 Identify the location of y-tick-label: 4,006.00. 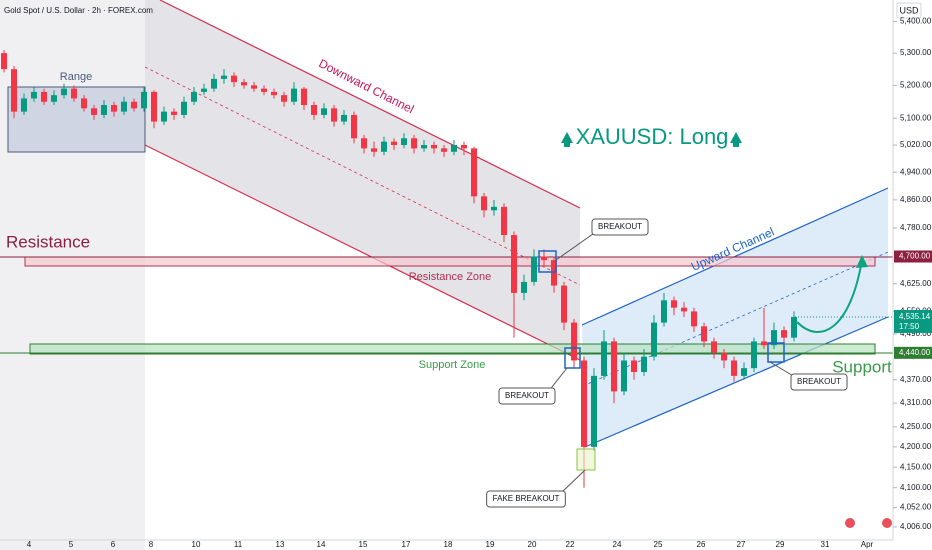
(916, 526).